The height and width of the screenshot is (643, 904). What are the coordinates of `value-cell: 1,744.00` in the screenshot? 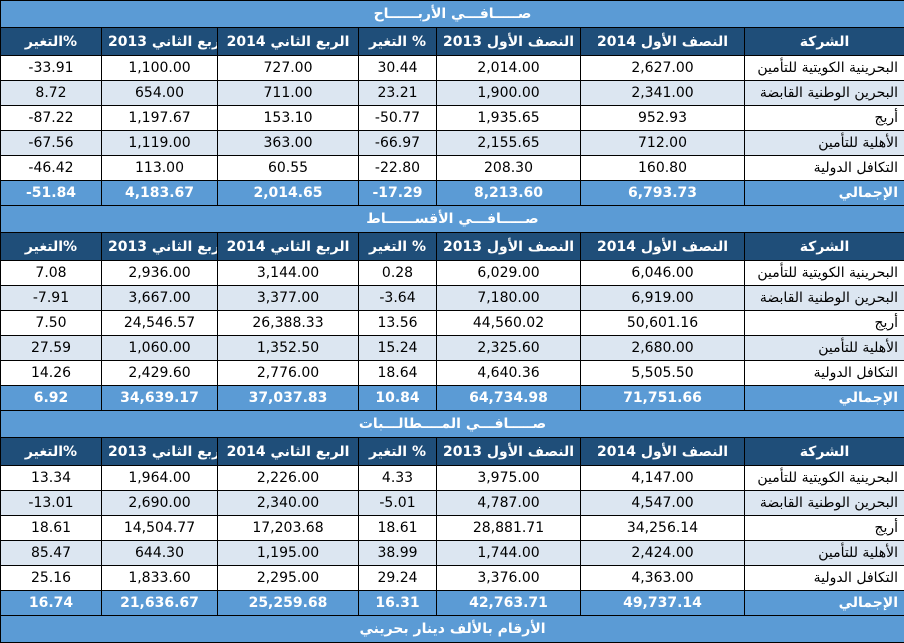 It's located at (509, 553).